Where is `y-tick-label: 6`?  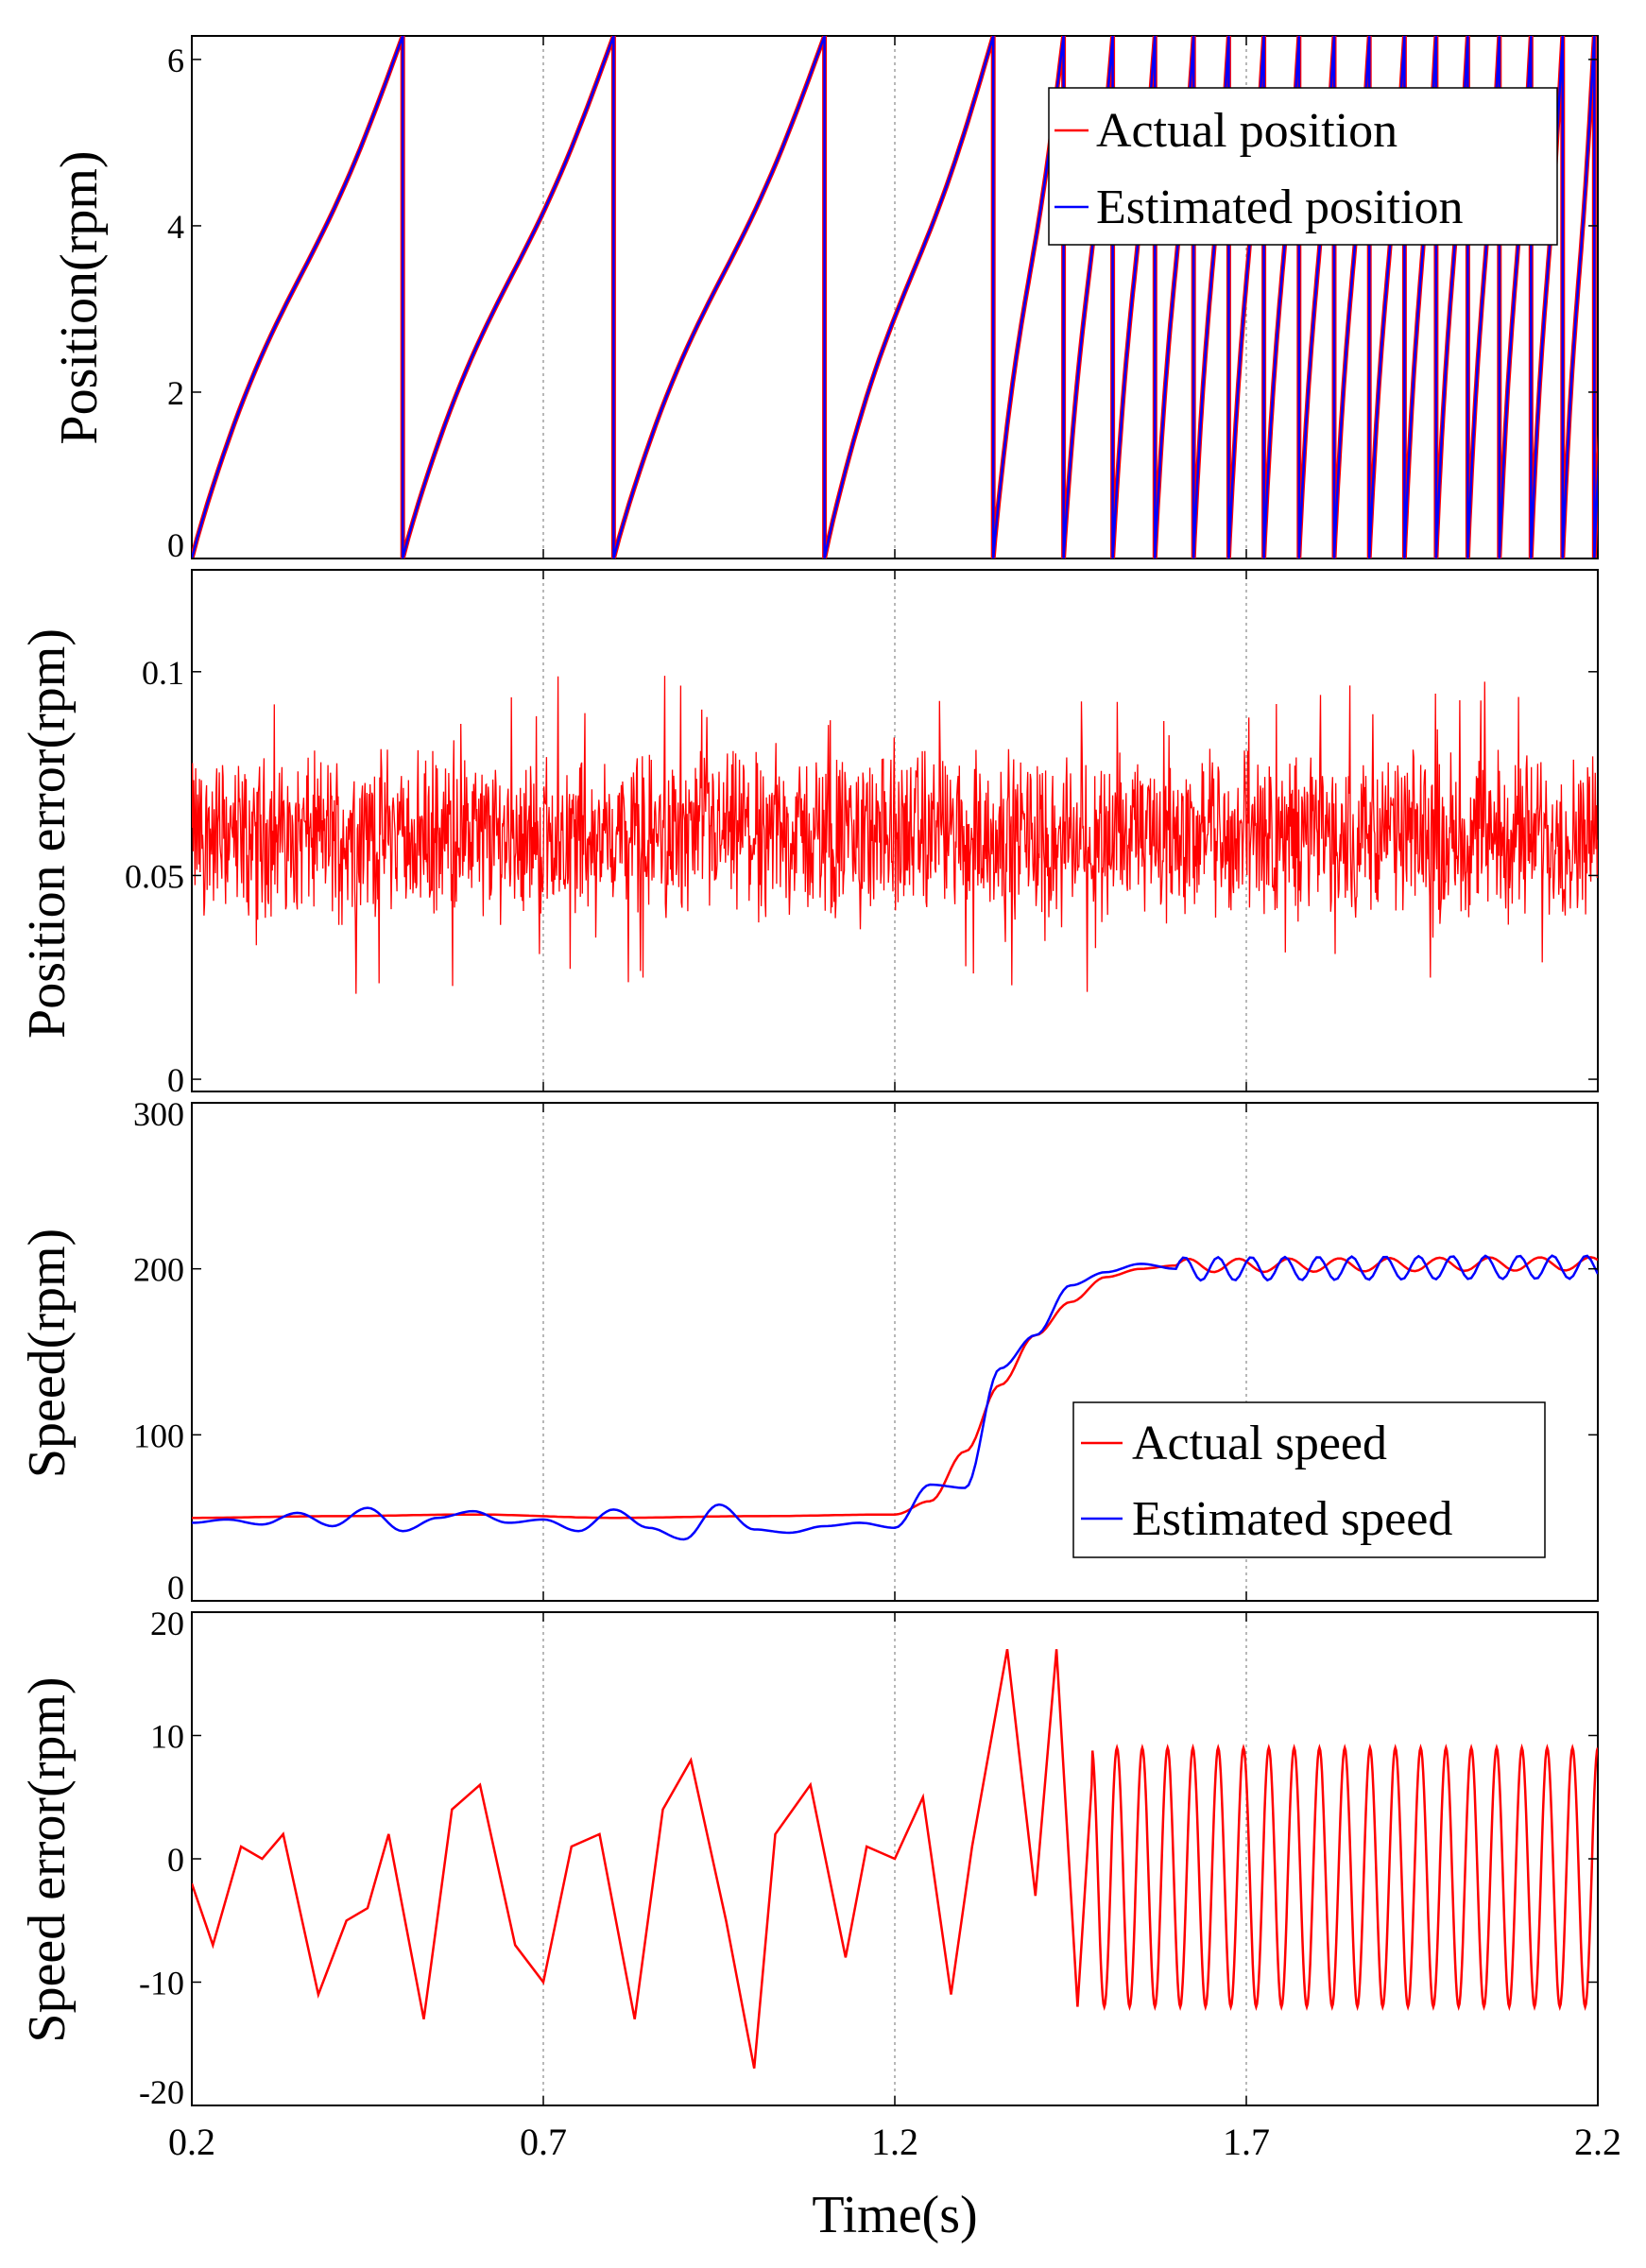
y-tick-label: 6 is located at coordinates (175, 60).